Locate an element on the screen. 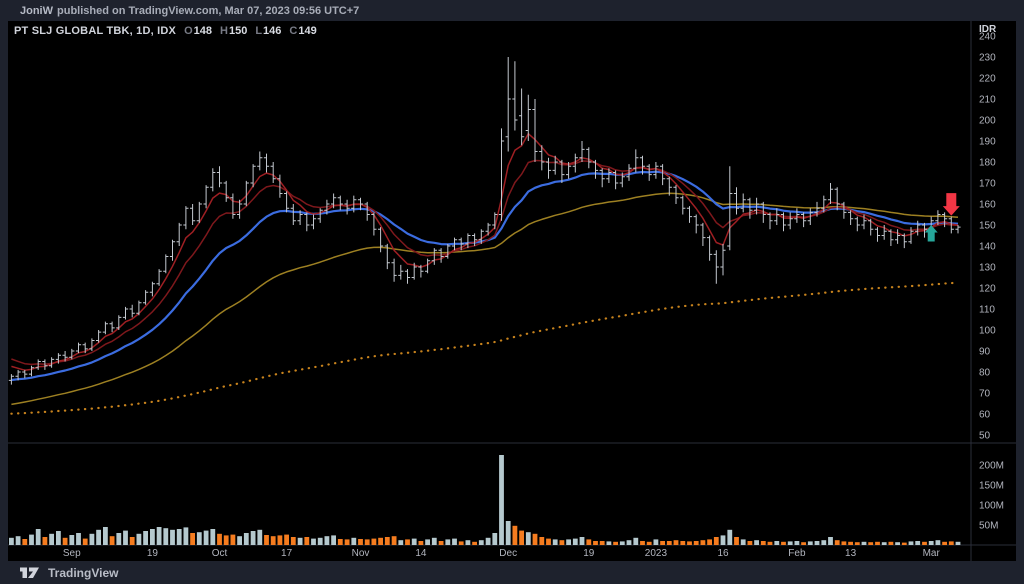 The image size is (1024, 584). svg-text: 180 is located at coordinates (987, 163).